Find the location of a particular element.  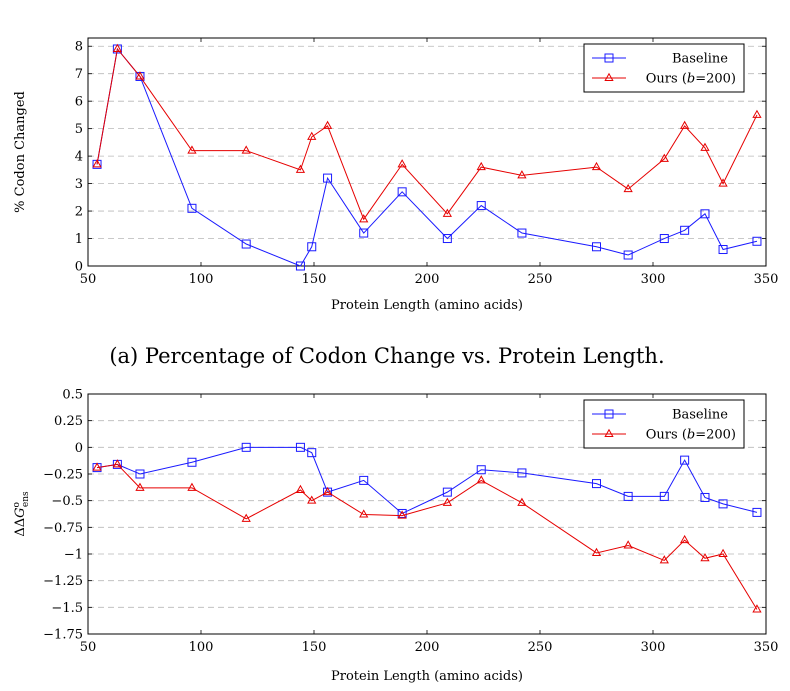

x-axis-label: Protein Length (amino acids) is located at coordinates (427, 305).